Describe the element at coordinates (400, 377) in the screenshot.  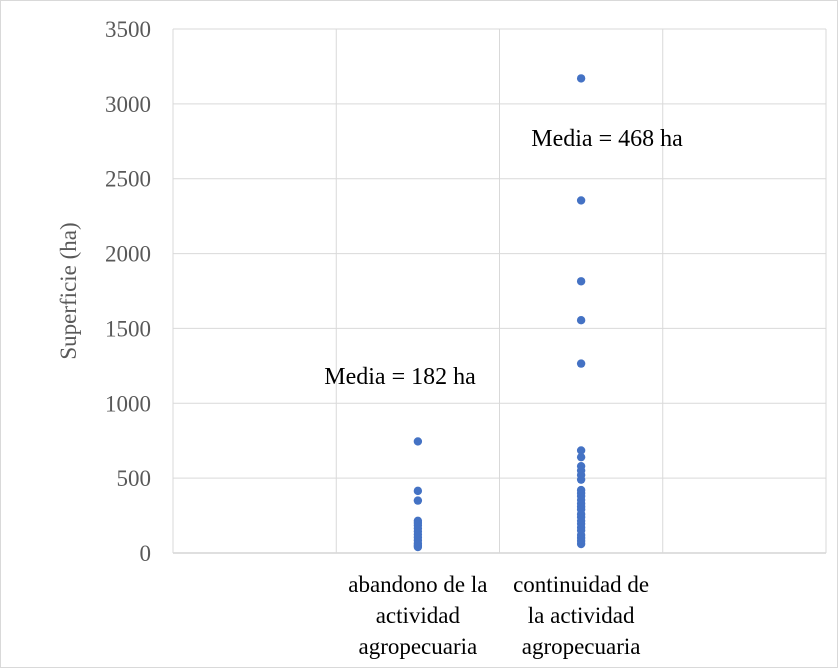
I see `mean-annotation: Media = 182 ha` at that location.